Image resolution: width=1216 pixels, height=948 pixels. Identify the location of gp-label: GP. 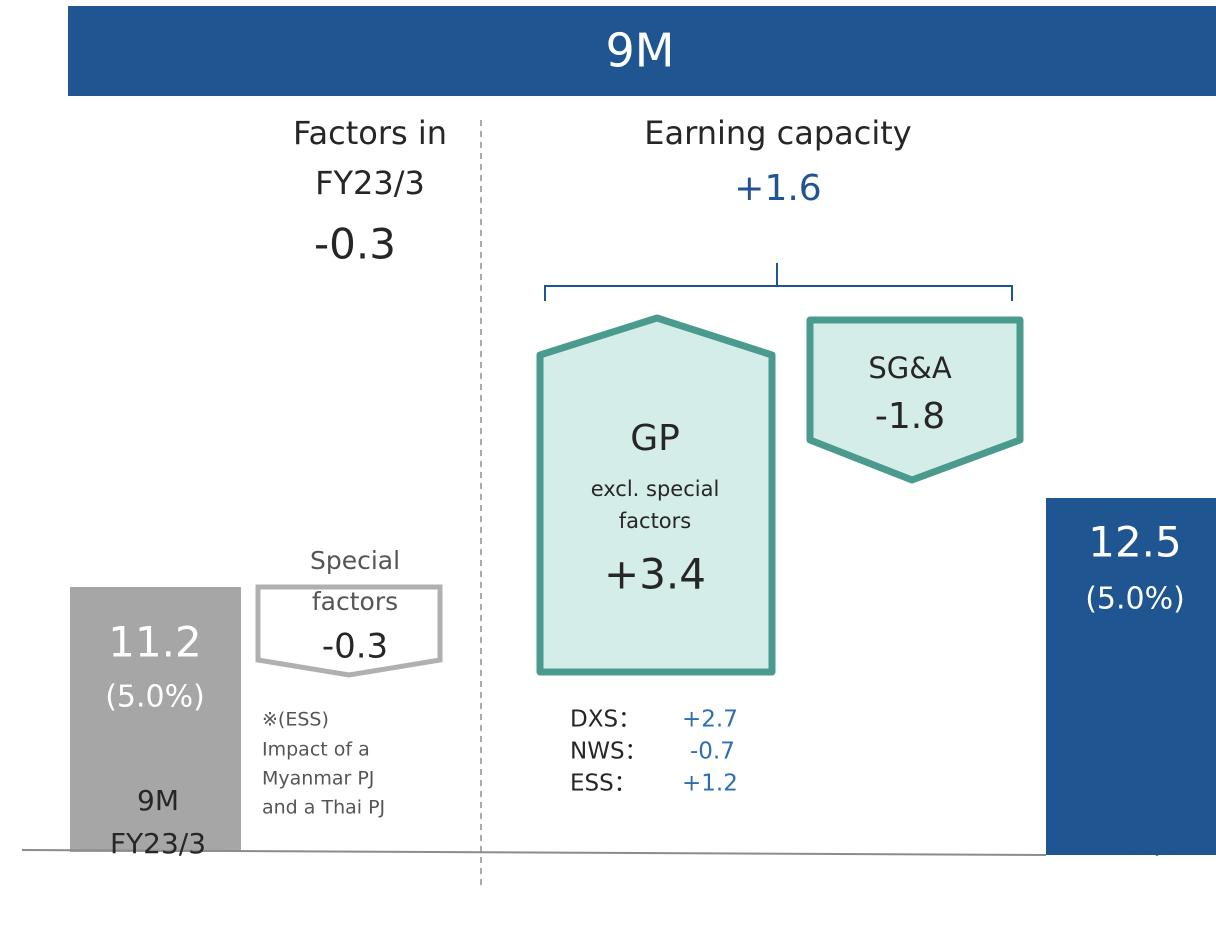
(655, 438).